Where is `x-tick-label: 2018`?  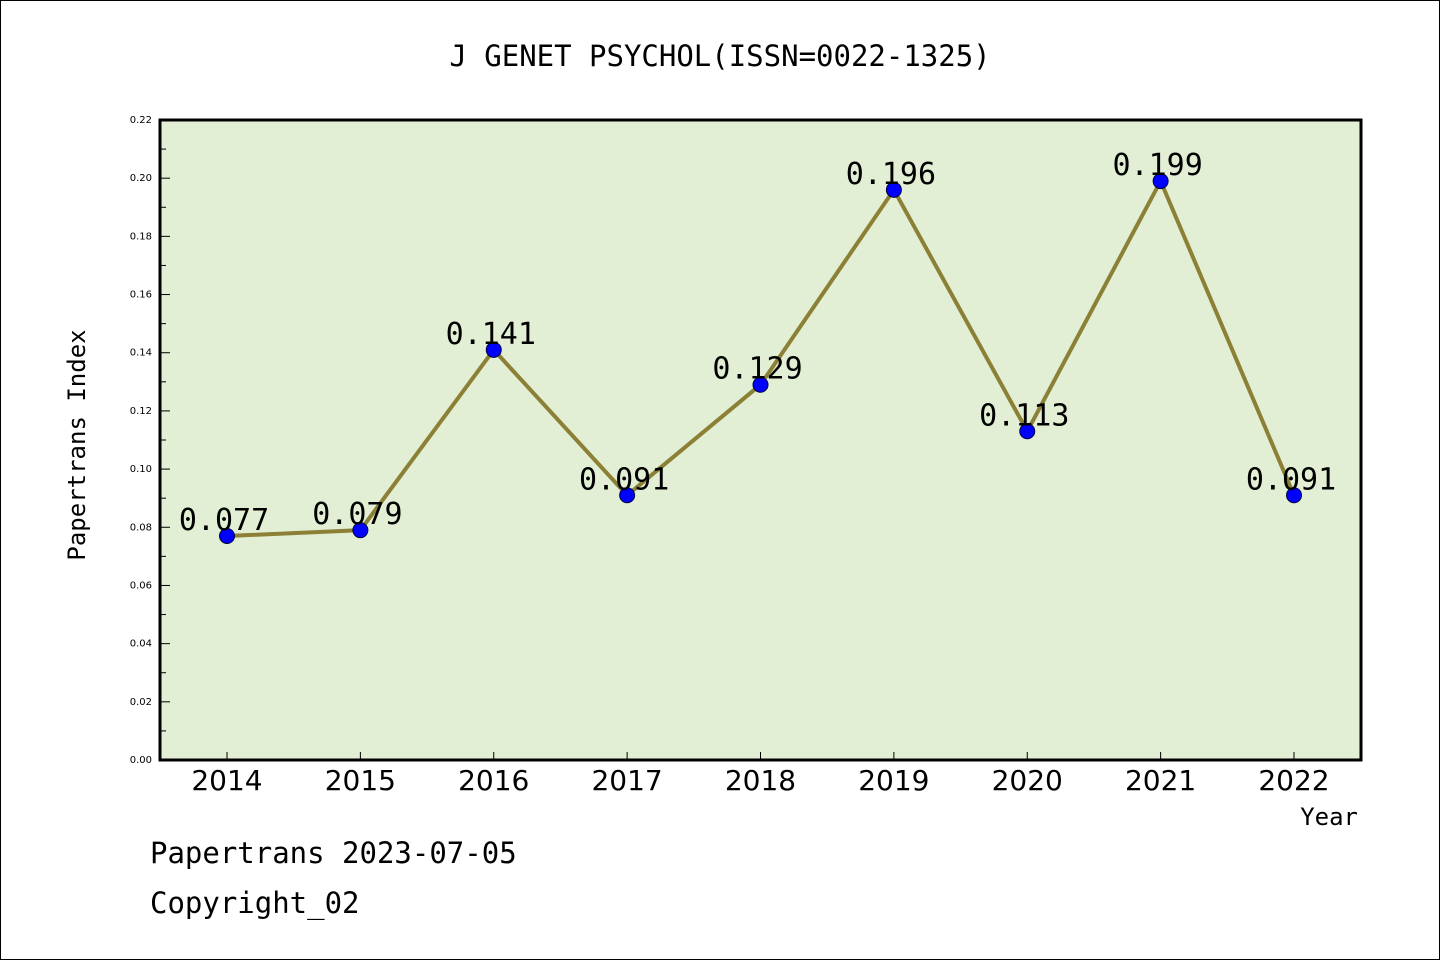
x-tick-label: 2018 is located at coordinates (760, 780).